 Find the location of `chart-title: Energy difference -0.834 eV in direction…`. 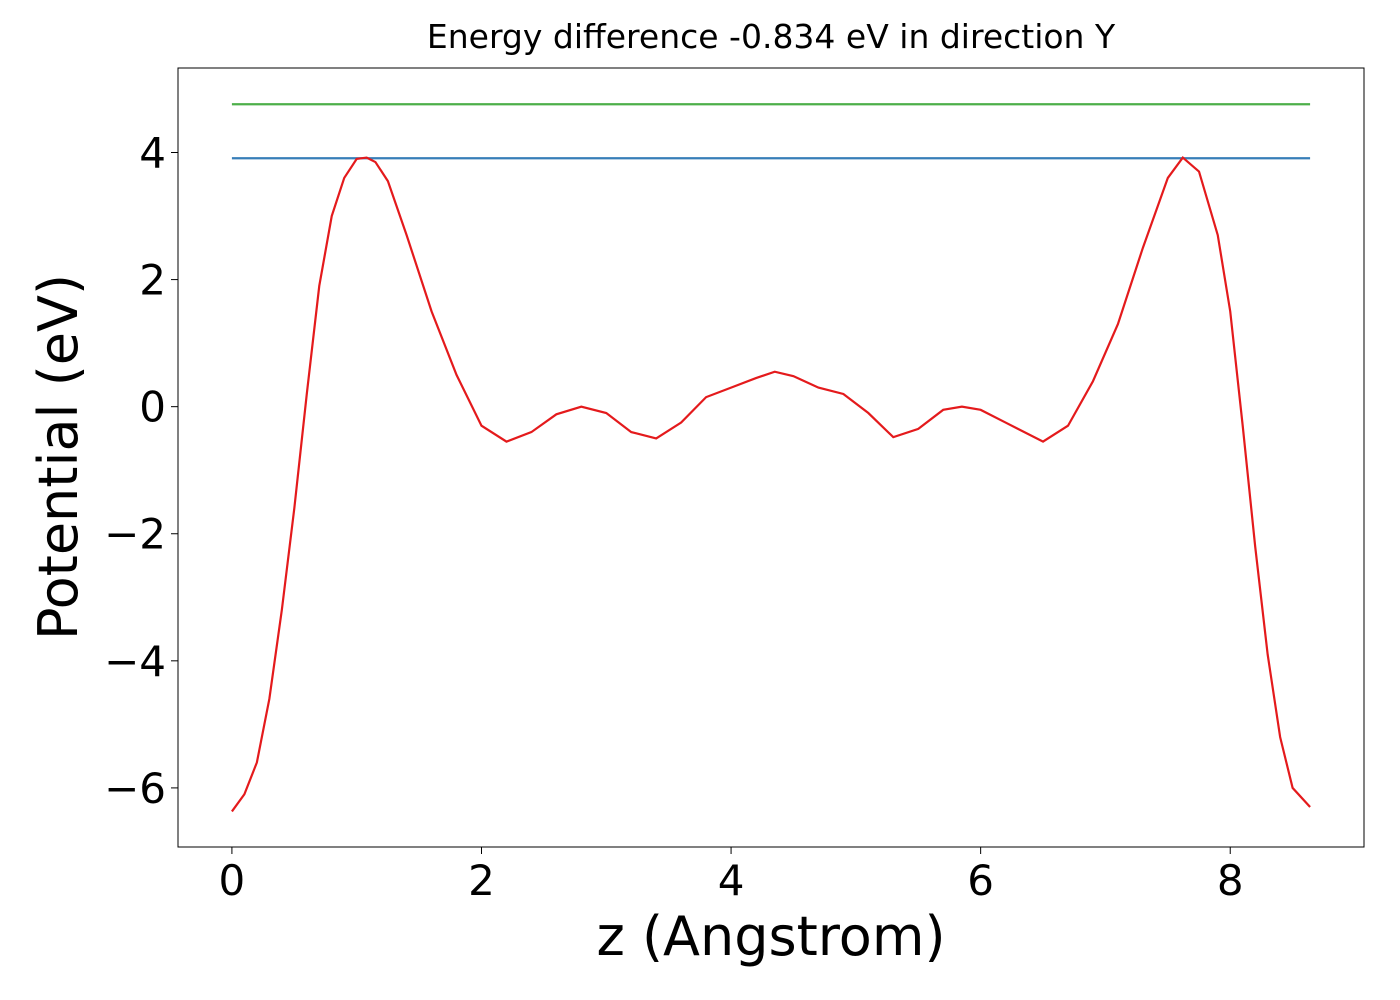

chart-title: Energy difference -0.834 eV in direction… is located at coordinates (771, 36).